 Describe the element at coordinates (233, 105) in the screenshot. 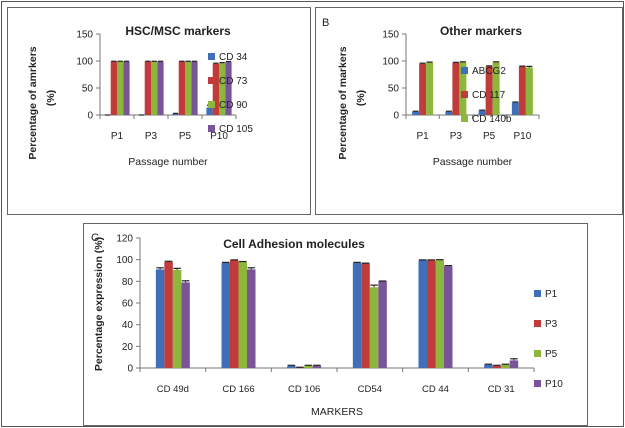

I see `legend-label: CD 90` at that location.